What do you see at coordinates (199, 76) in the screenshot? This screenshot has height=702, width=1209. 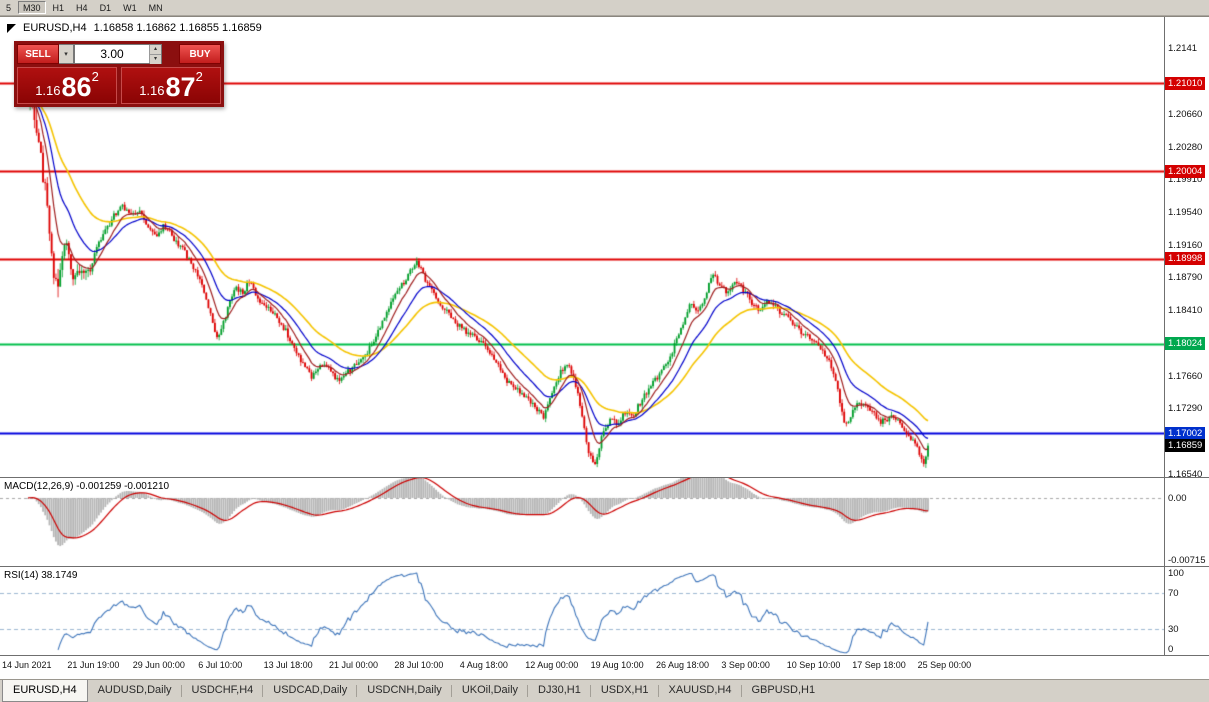 I see `ask-price-pip-fraction: 2` at bounding box center [199, 76].